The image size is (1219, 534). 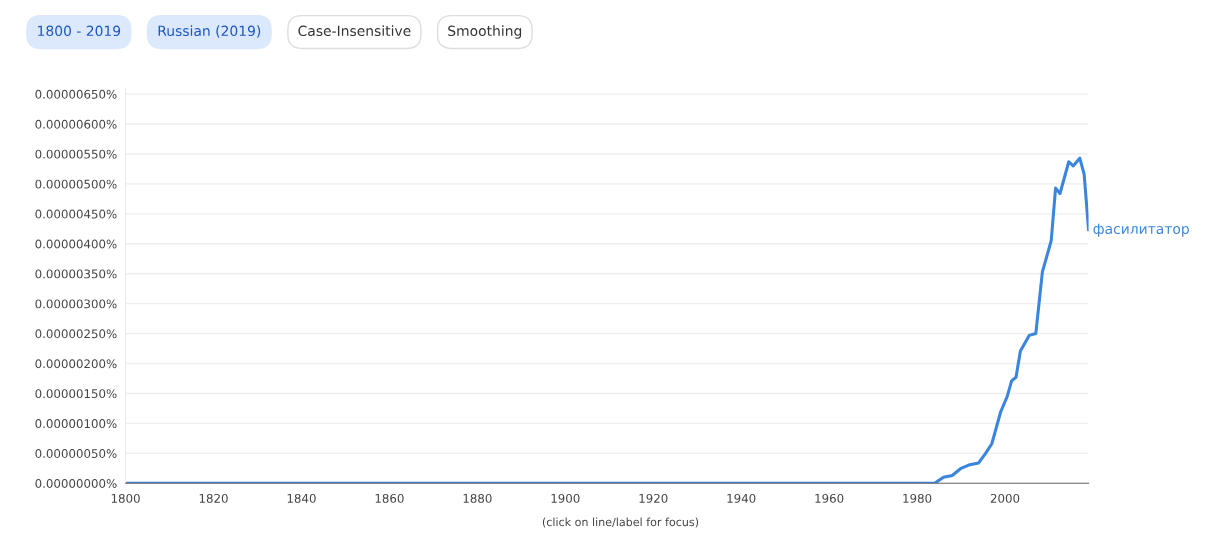 I want to click on x-tick-label: 1800, so click(x=125, y=498).